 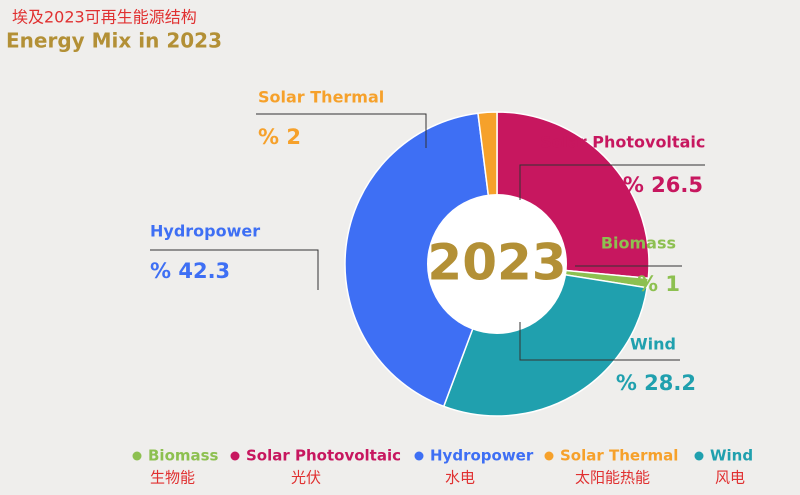 What do you see at coordinates (460, 478) in the screenshot?
I see `legend-label-zh: 水电` at bounding box center [460, 478].